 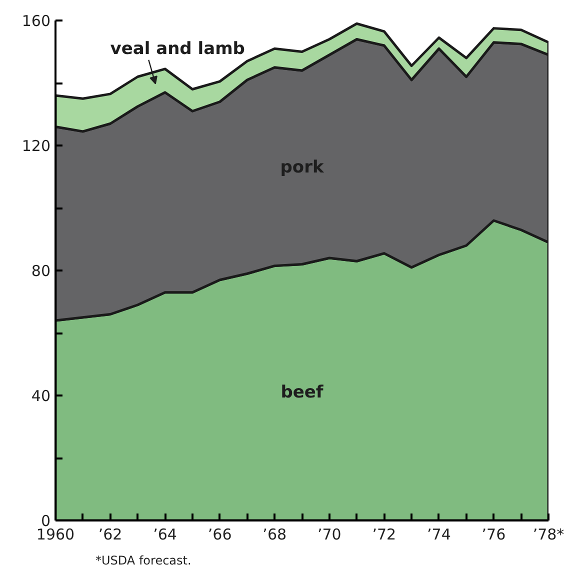 What do you see at coordinates (384, 535) in the screenshot?
I see `x-tick-label: ’72` at bounding box center [384, 535].